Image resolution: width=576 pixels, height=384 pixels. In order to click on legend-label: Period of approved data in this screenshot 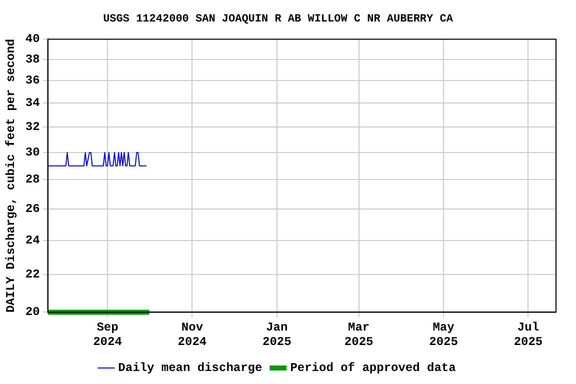, I will do `click(373, 368)`.